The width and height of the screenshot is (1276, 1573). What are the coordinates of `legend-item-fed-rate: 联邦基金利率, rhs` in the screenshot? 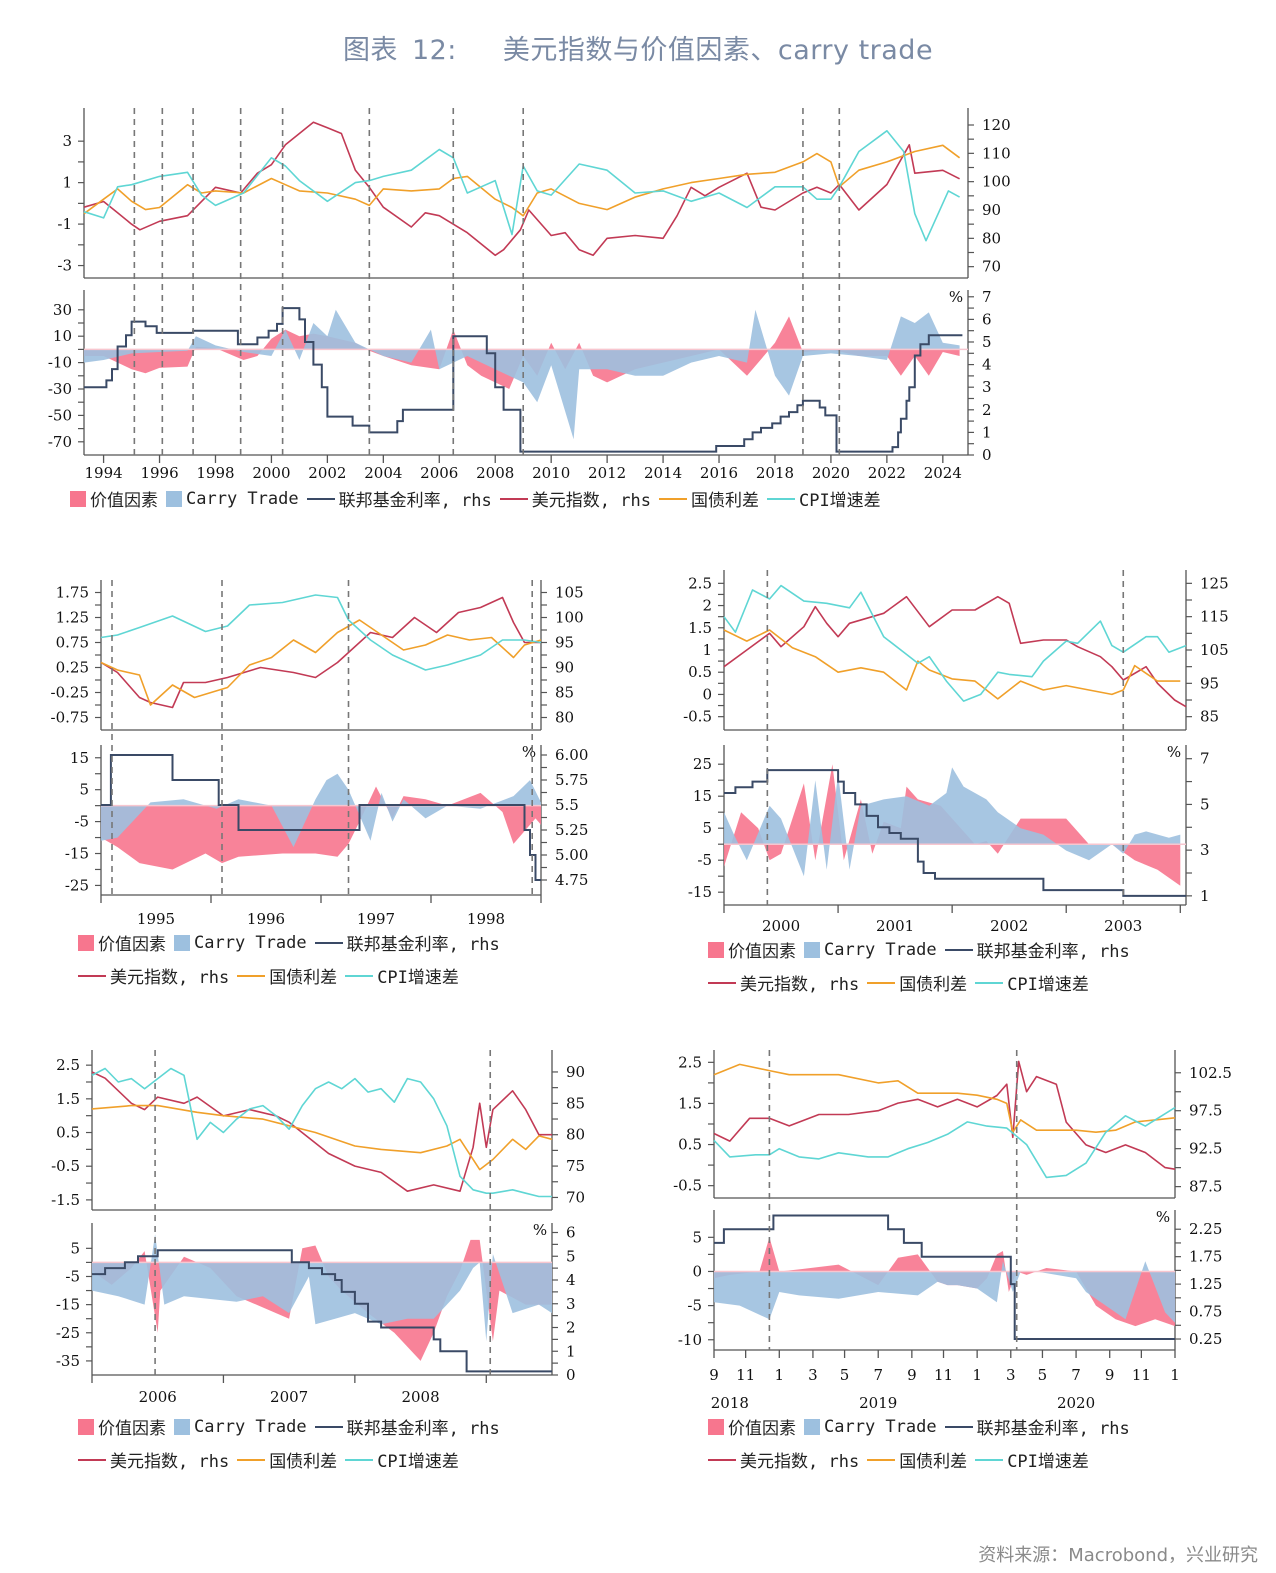 It's located at (407, 942).